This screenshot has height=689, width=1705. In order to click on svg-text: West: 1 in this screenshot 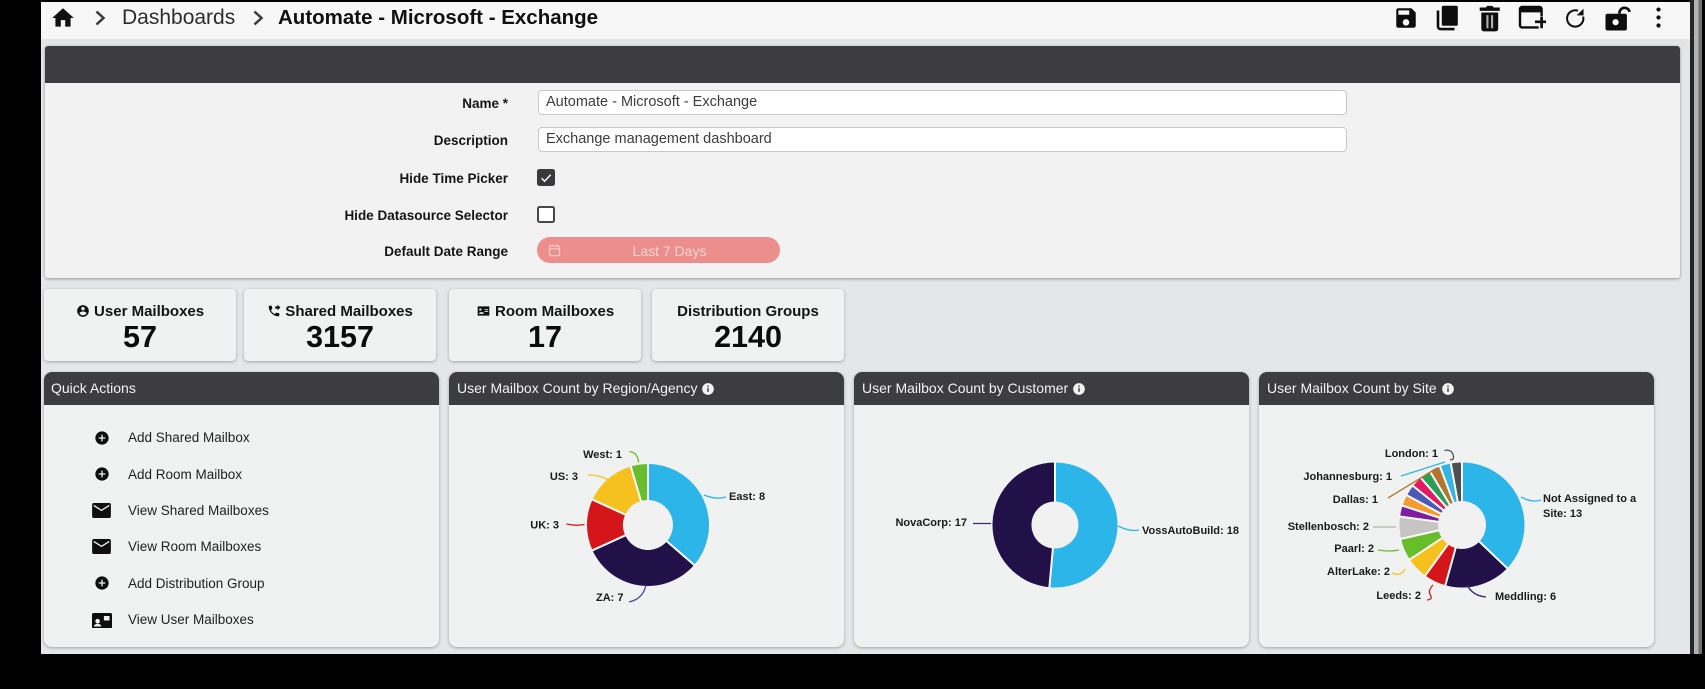, I will do `click(602, 455)`.